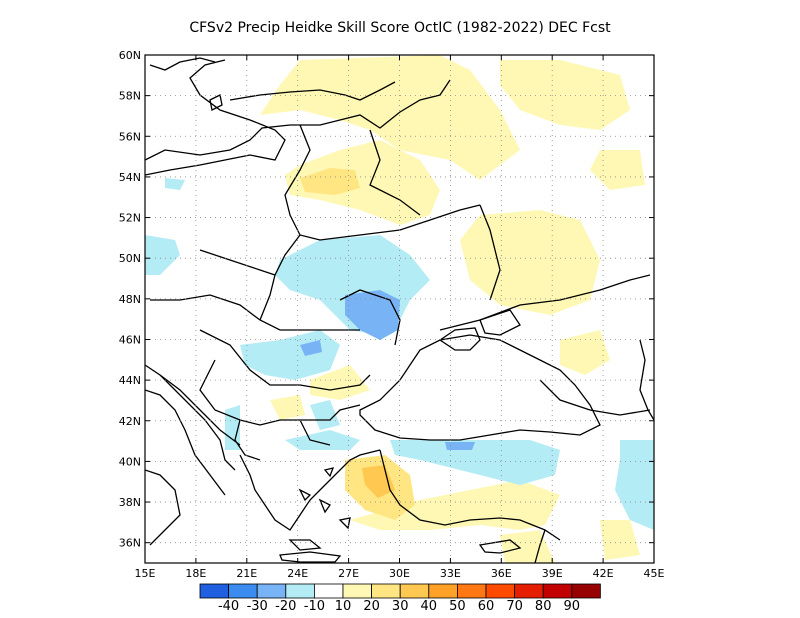 The width and height of the screenshot is (800, 618). Describe the element at coordinates (457, 606) in the screenshot. I see `colorbar-label: 50` at that location.